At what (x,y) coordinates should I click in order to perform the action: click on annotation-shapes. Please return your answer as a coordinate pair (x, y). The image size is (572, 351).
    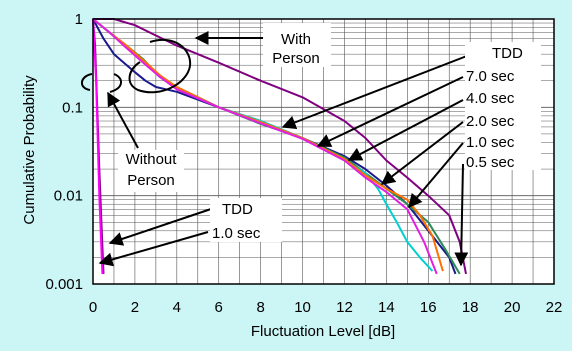
    Looking at the image, I should click on (136, 66).